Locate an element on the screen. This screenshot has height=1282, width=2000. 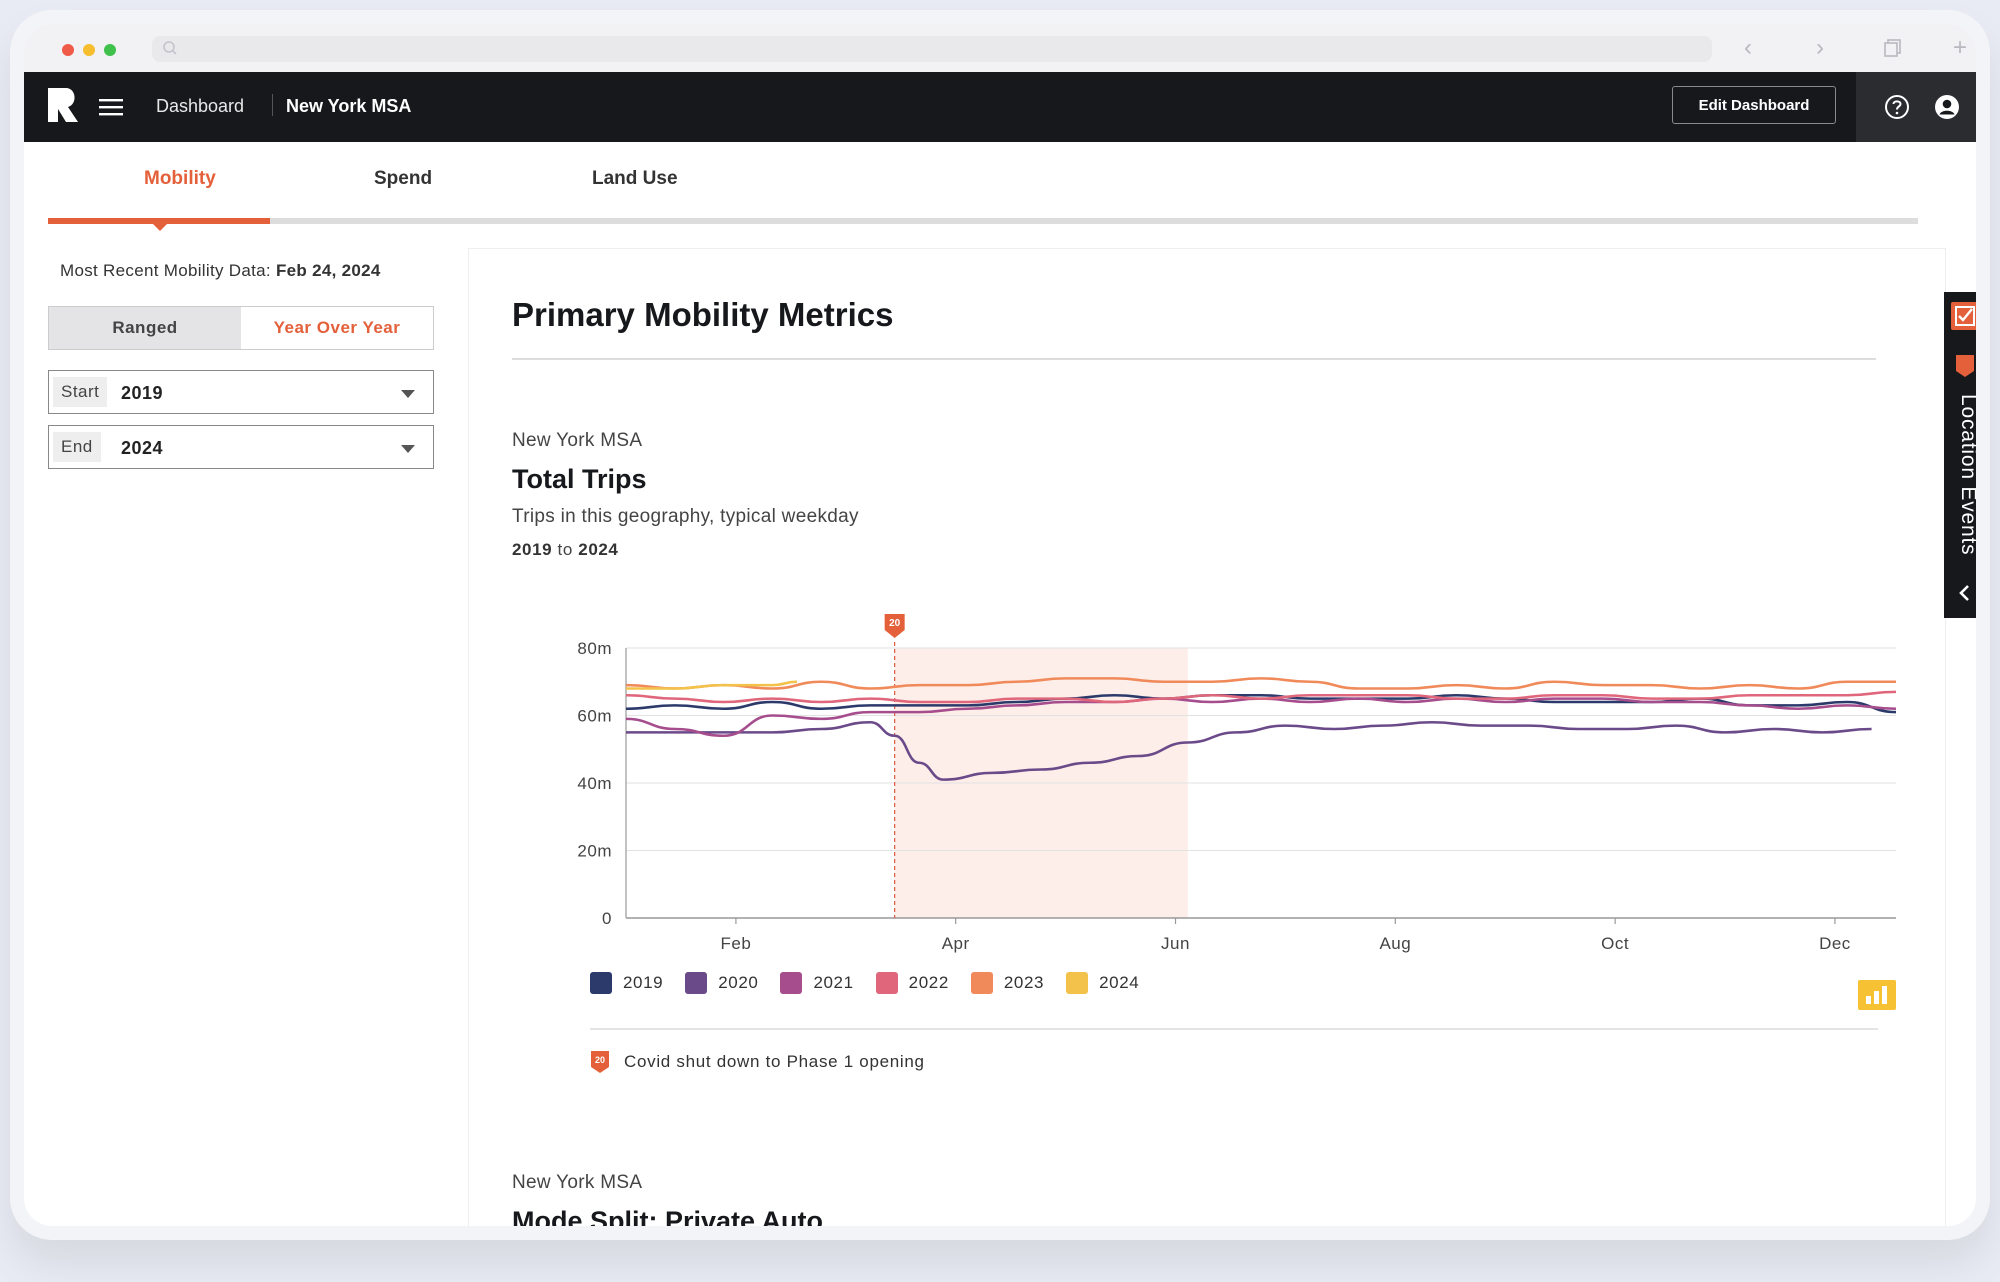
y-tick-label: 0 is located at coordinates (607, 918).